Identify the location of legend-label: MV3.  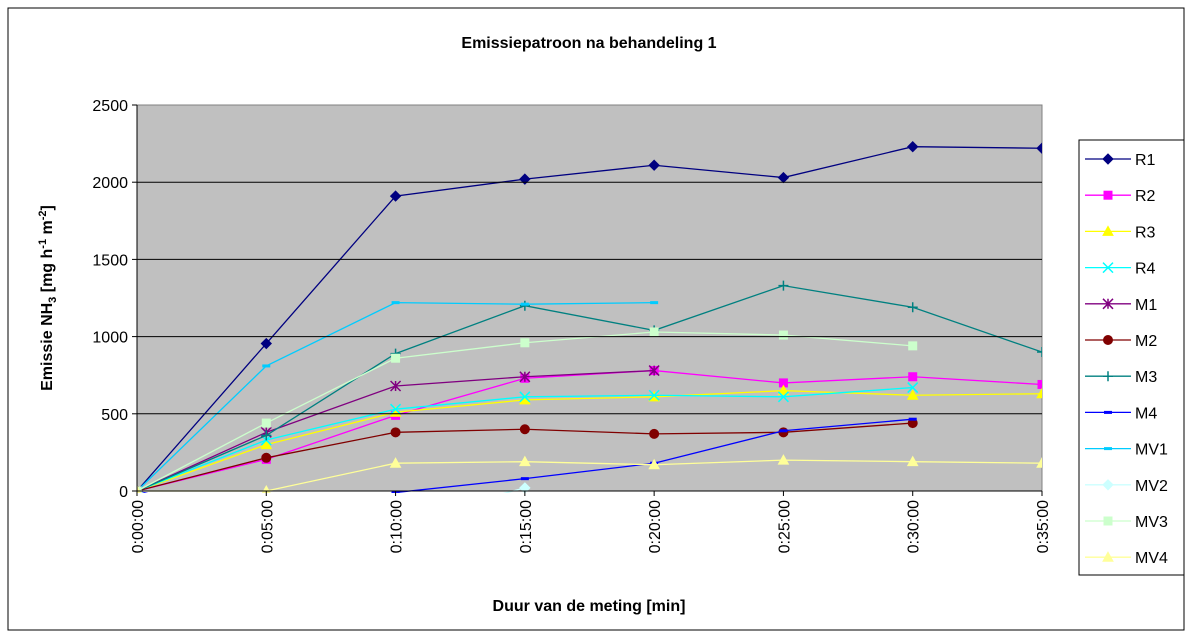
(1151, 522).